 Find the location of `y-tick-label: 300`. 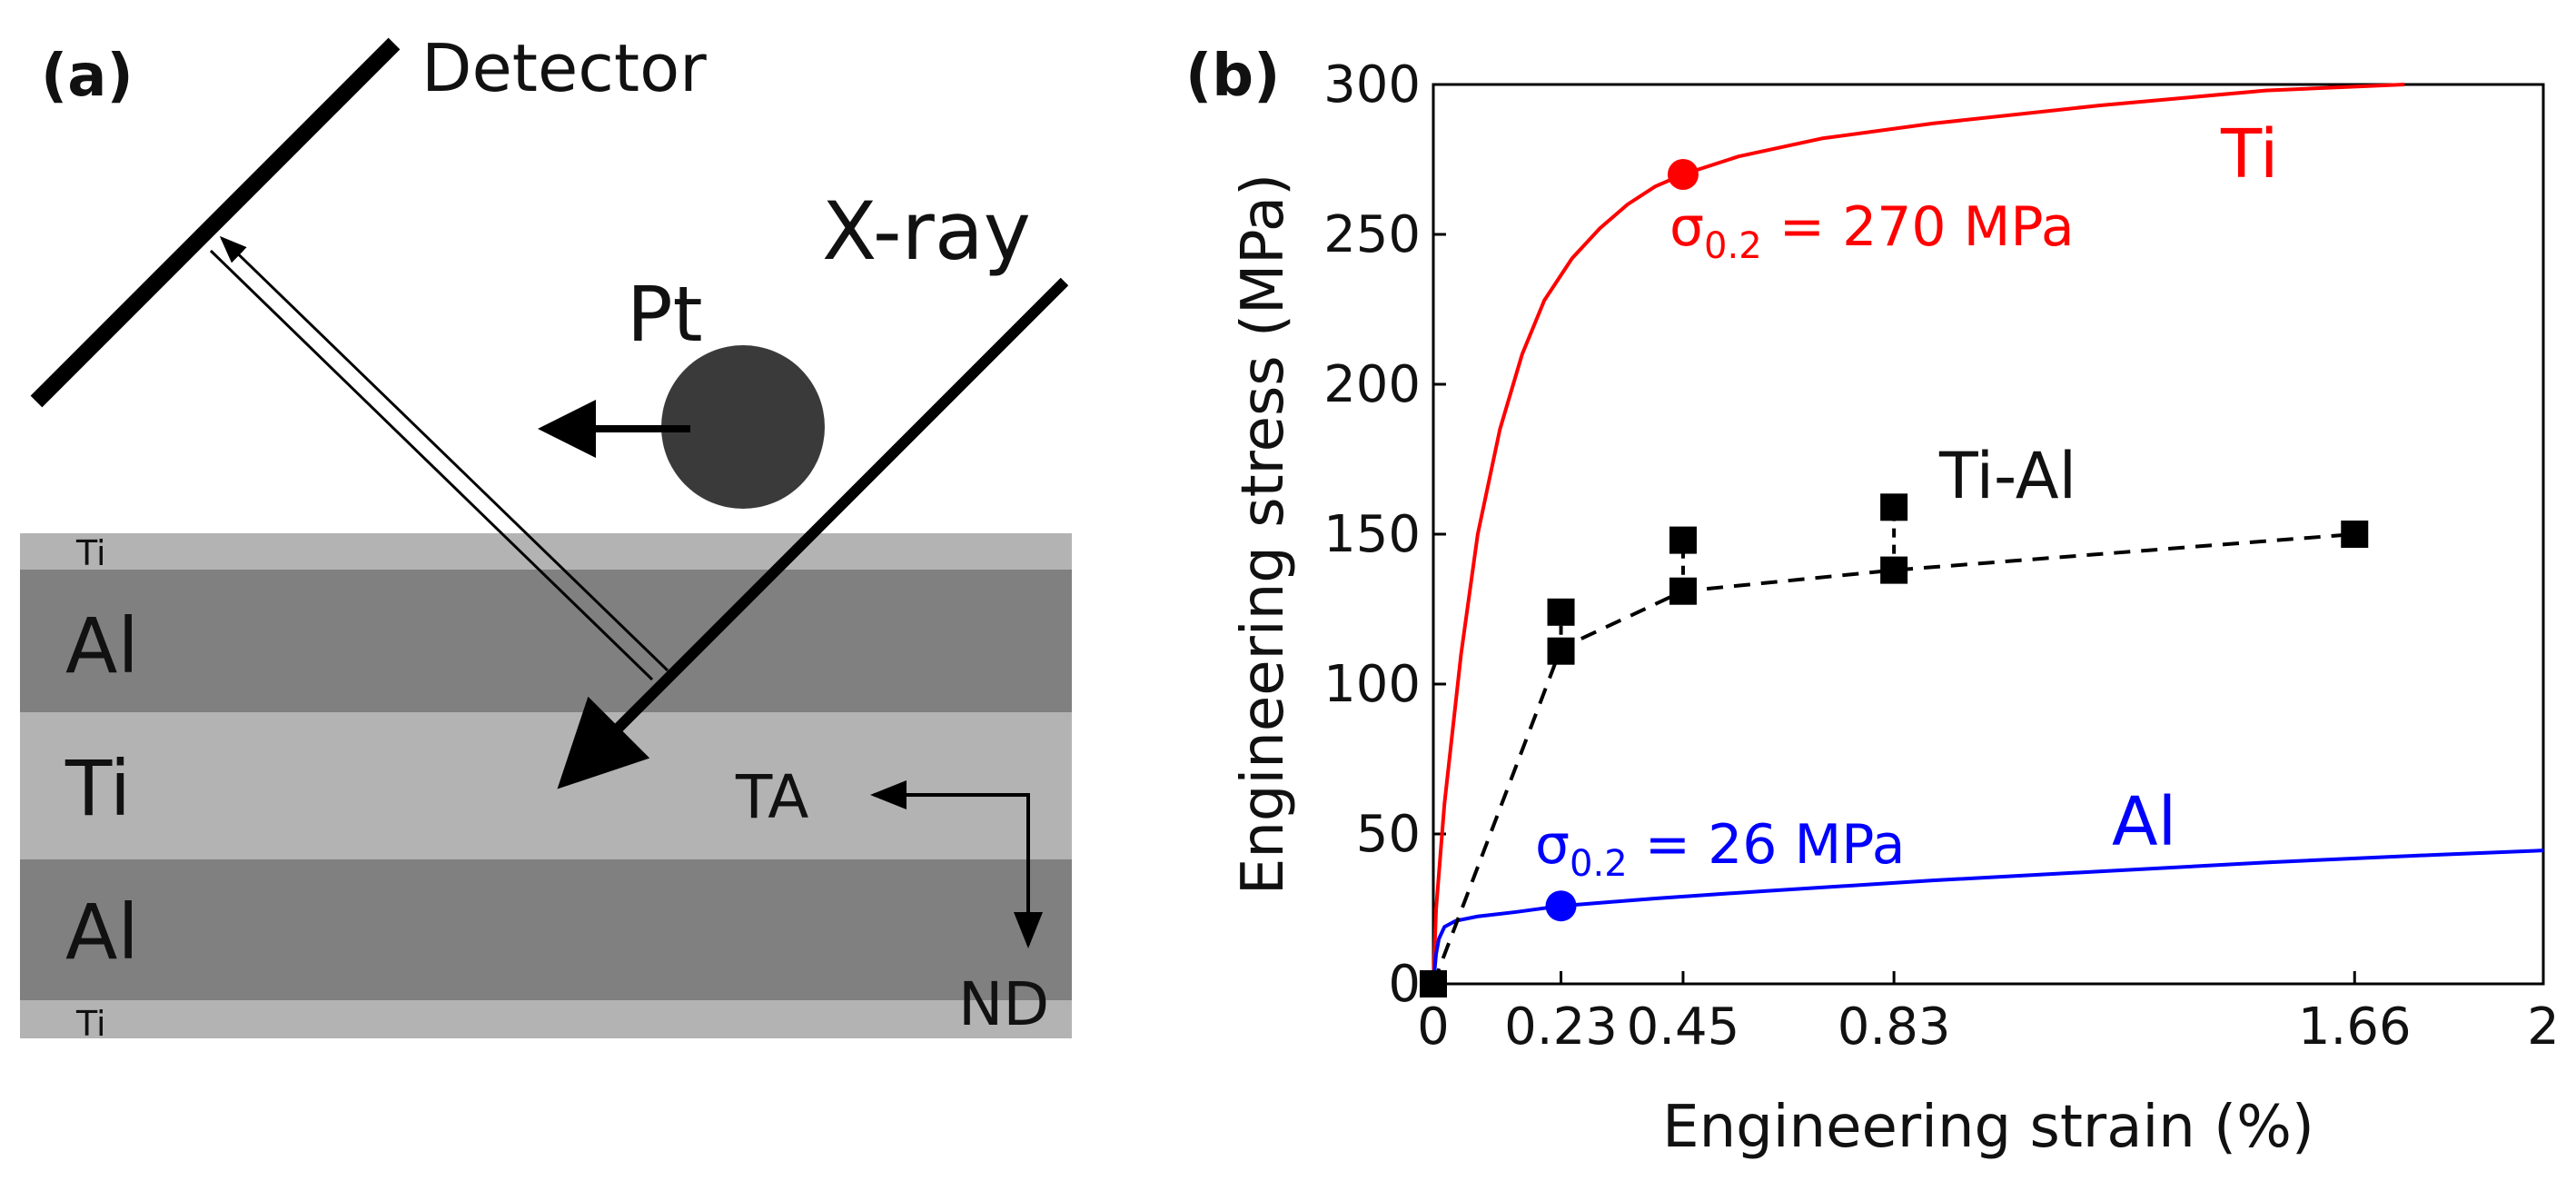

y-tick-label: 300 is located at coordinates (1372, 84).